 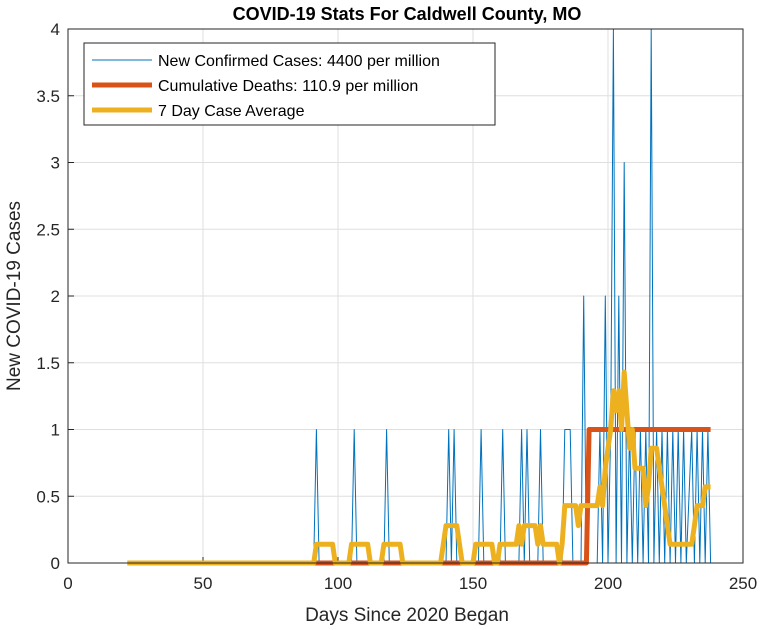 What do you see at coordinates (67, 583) in the screenshot?
I see `x-tick-label: 0` at bounding box center [67, 583].